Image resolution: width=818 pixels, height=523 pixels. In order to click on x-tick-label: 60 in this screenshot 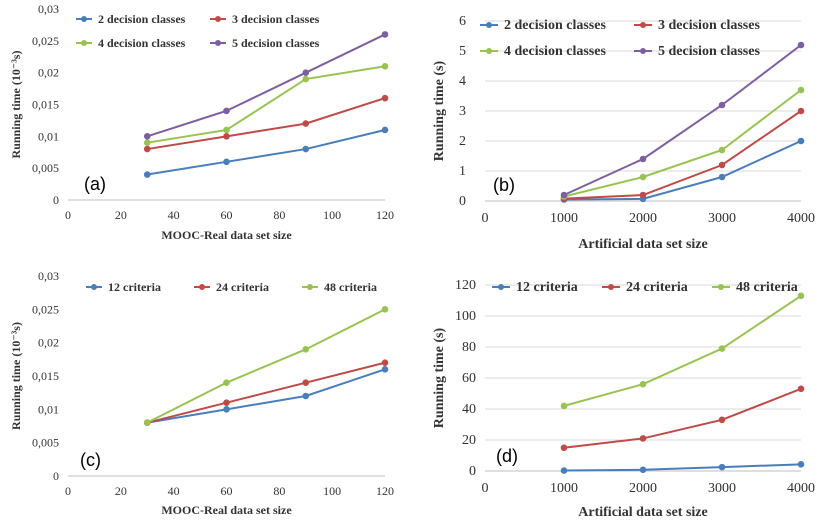, I will do `click(227, 215)`.